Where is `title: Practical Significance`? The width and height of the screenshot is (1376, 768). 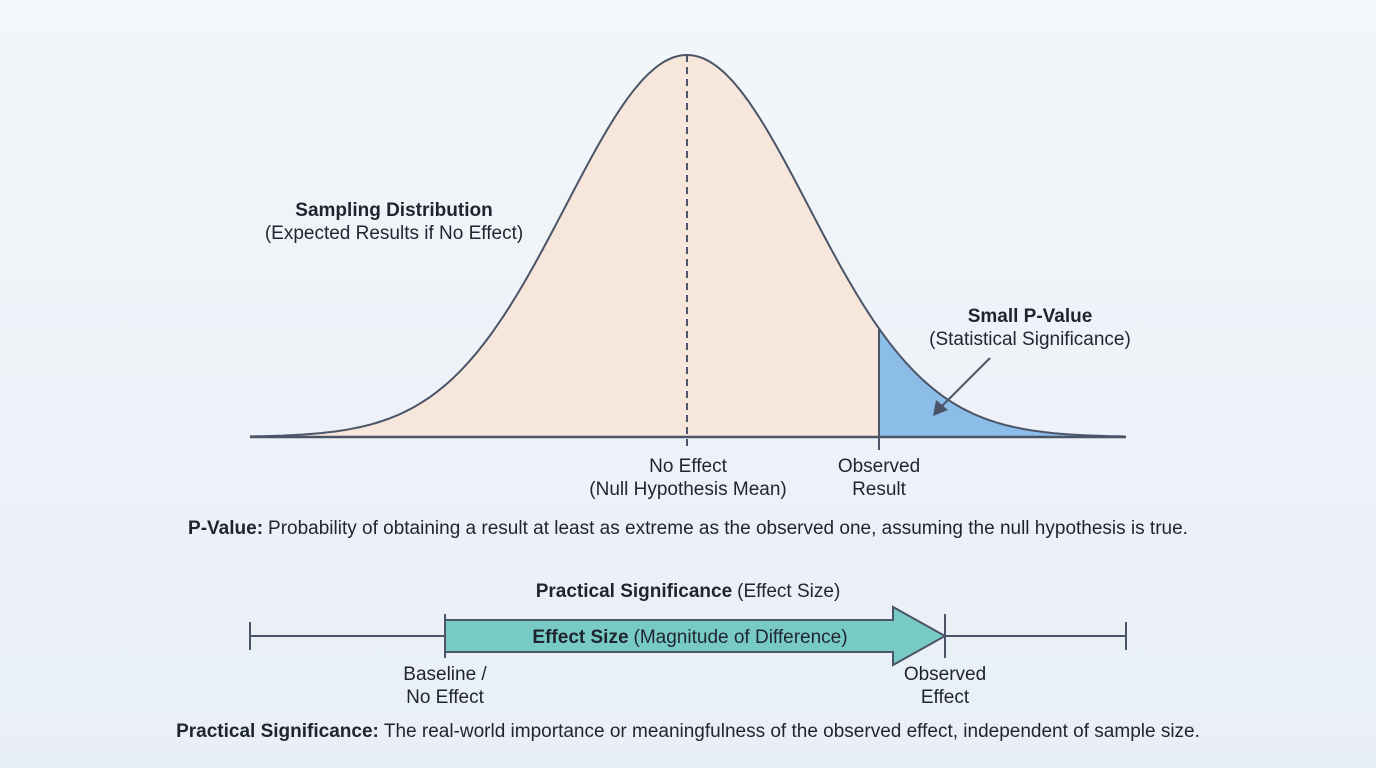
title: Practical Significance is located at coordinates (634, 591).